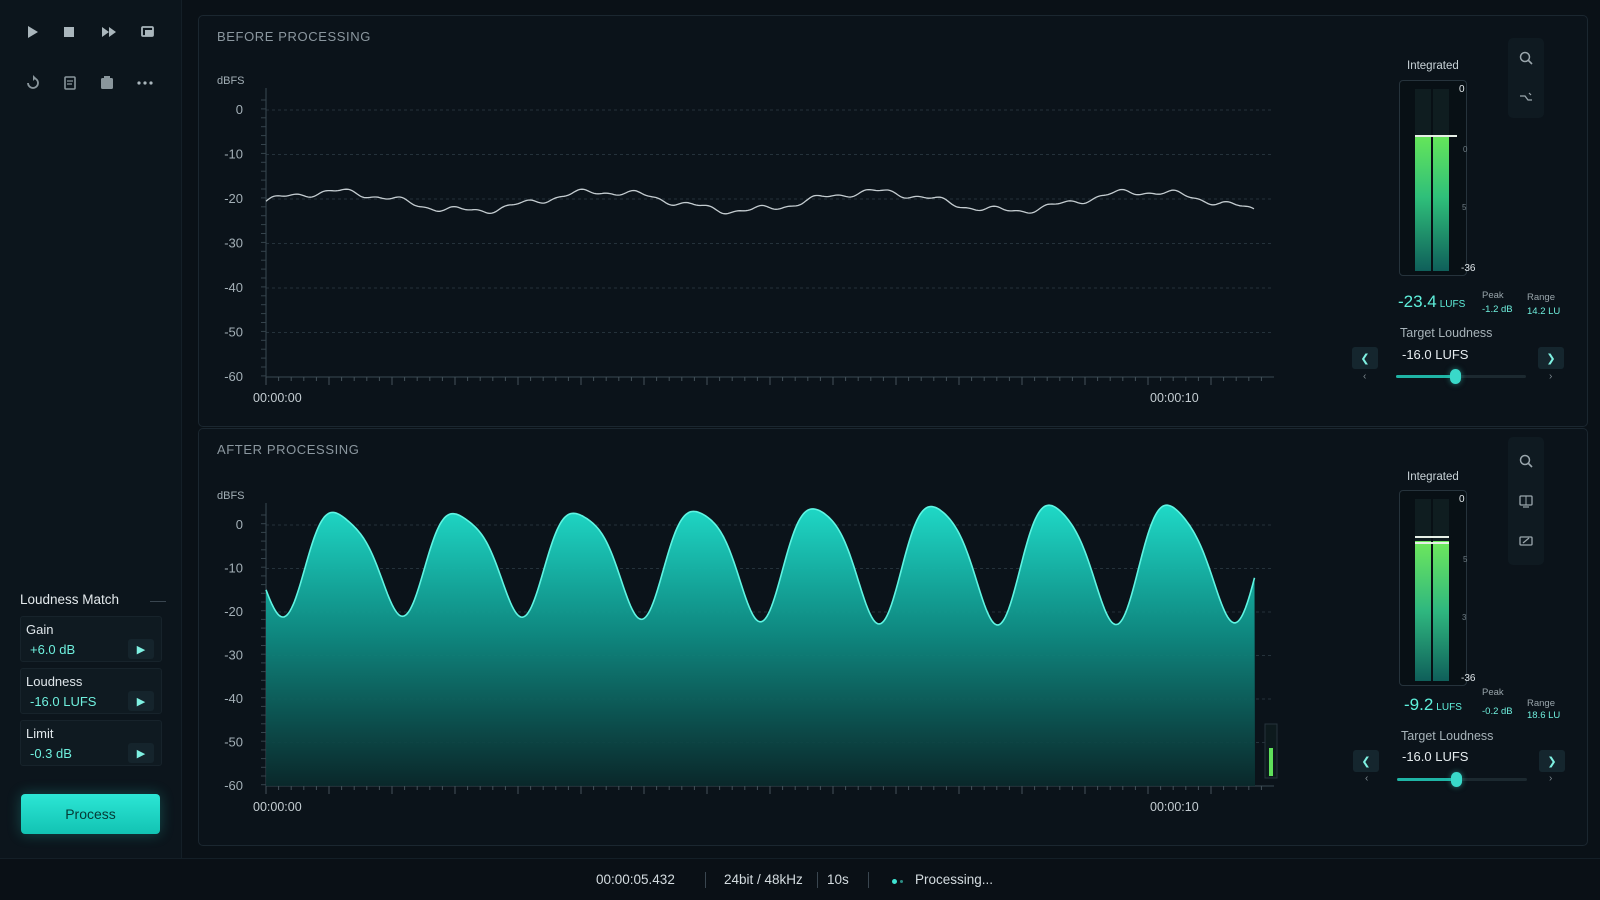  I want to click on loudness-value: -16.0 LUFS, so click(63, 701).